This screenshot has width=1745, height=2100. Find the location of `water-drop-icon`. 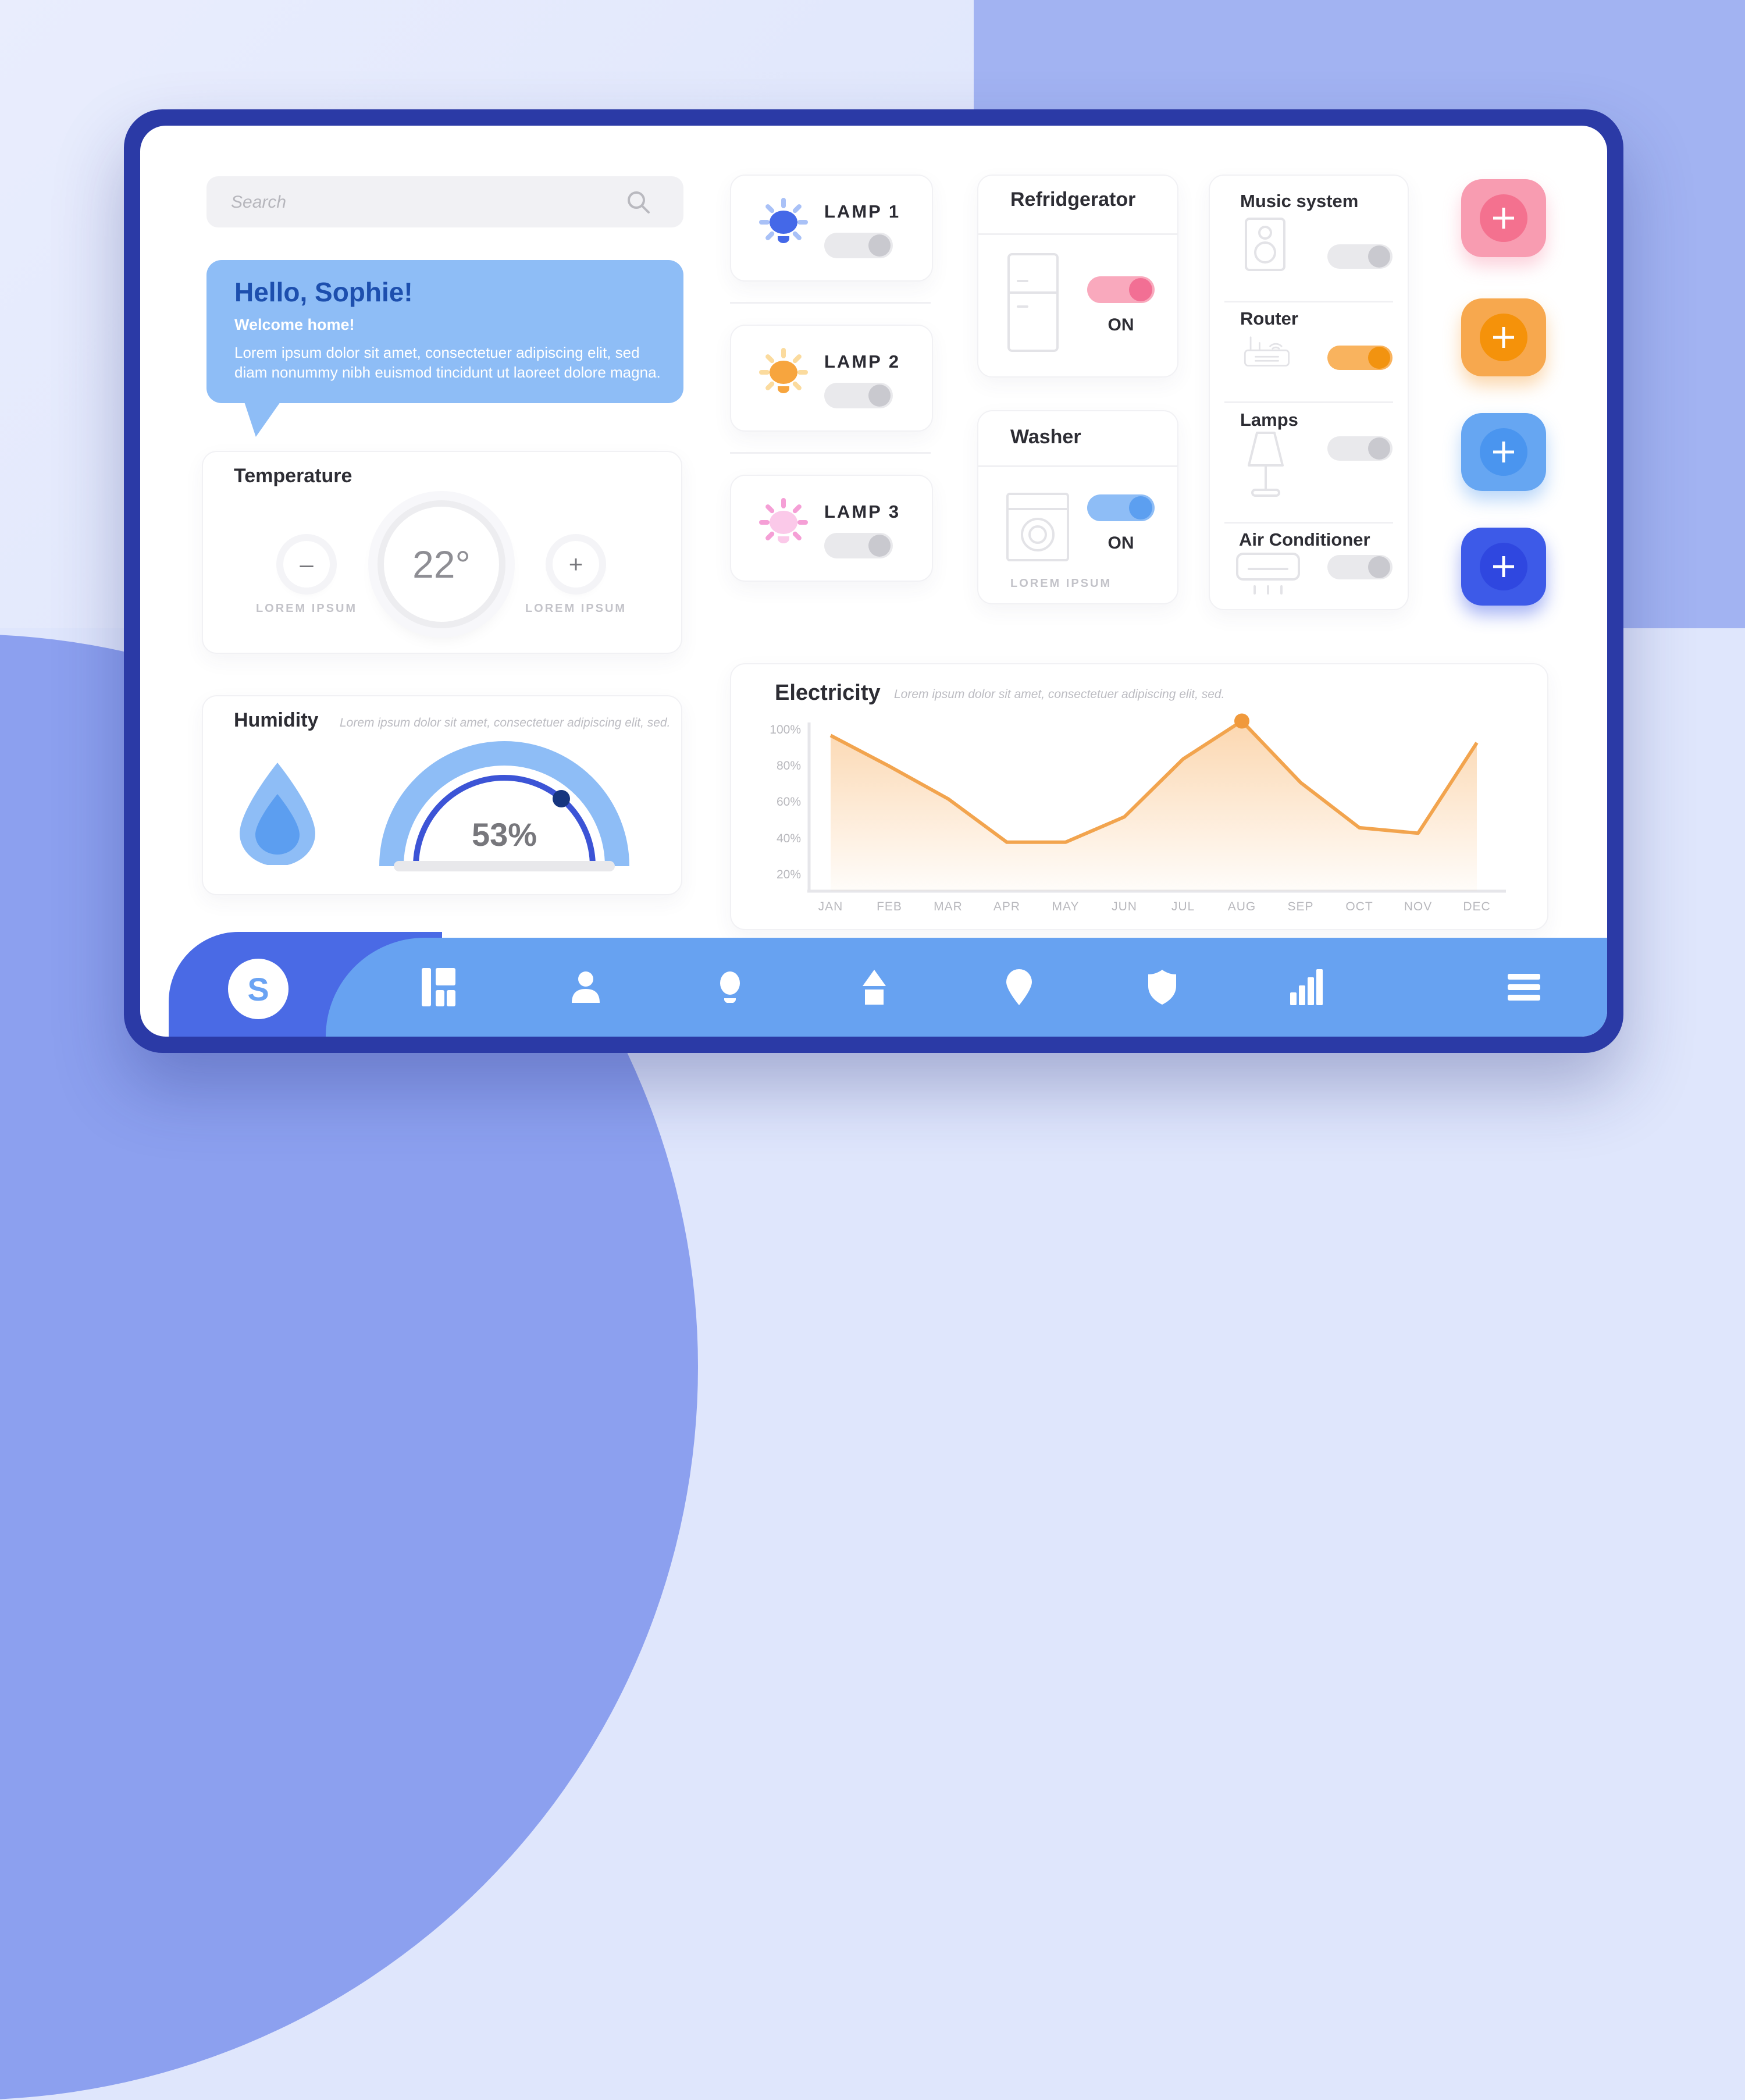

water-drop-icon is located at coordinates (277, 814).